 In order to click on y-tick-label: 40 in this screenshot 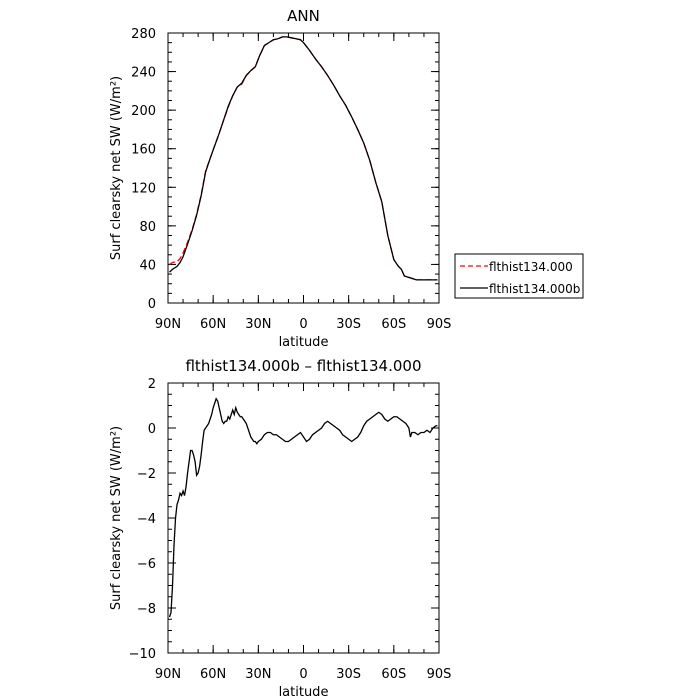, I will do `click(147, 265)`.